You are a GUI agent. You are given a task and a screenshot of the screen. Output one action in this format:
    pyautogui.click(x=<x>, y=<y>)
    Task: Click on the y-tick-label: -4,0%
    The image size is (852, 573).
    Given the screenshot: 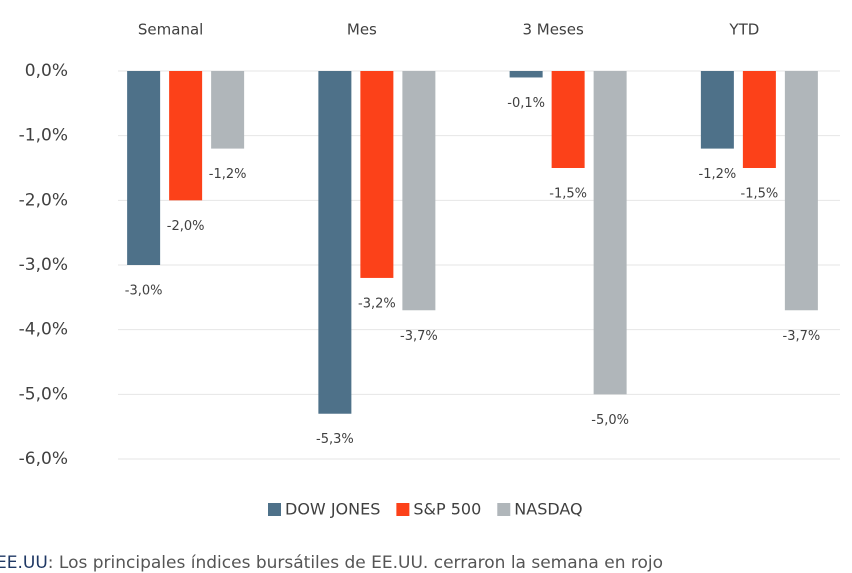 What is the action you would take?
    pyautogui.click(x=43, y=330)
    